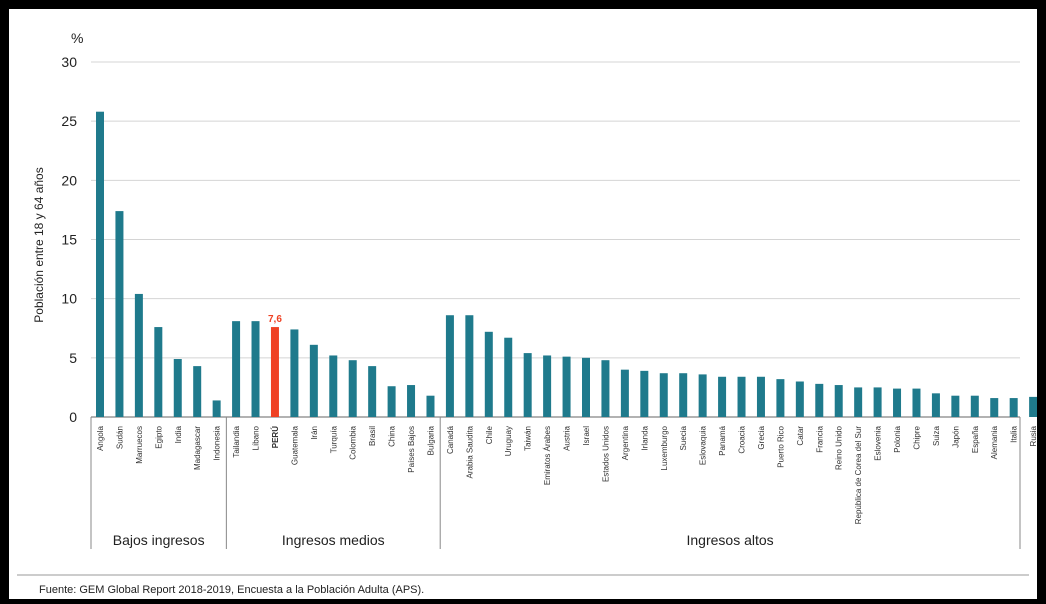  I want to click on highlight-value-label: 7,6, so click(275, 319).